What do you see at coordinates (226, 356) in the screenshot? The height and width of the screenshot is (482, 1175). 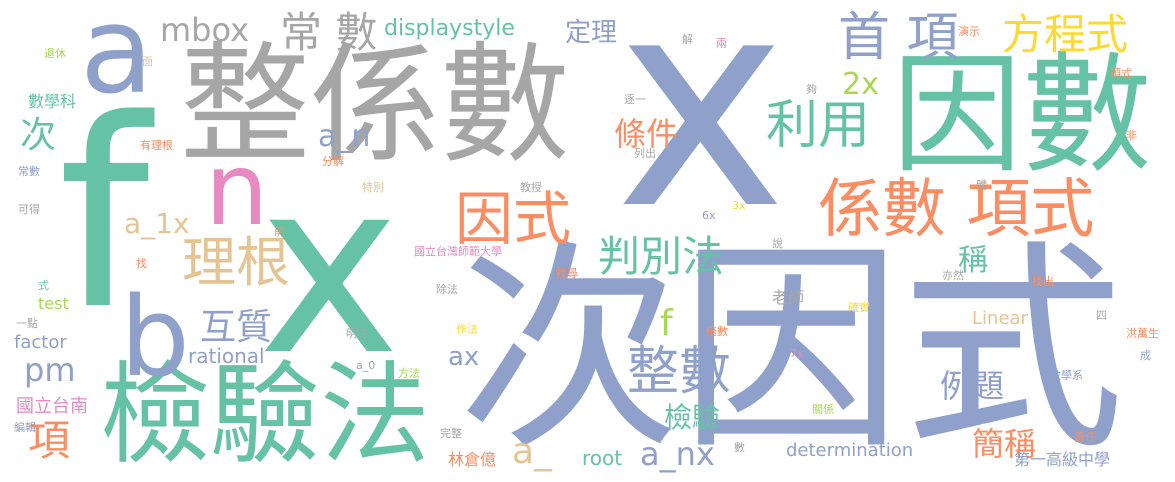 I see `word-rational: rational` at bounding box center [226, 356].